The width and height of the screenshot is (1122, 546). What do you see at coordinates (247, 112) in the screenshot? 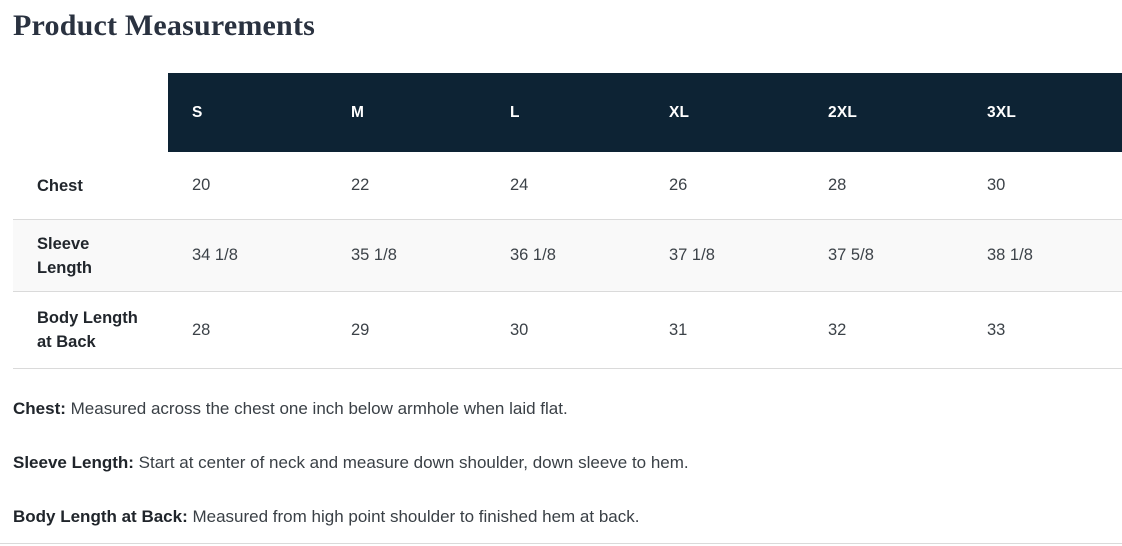
I see `column-header-s: S` at bounding box center [247, 112].